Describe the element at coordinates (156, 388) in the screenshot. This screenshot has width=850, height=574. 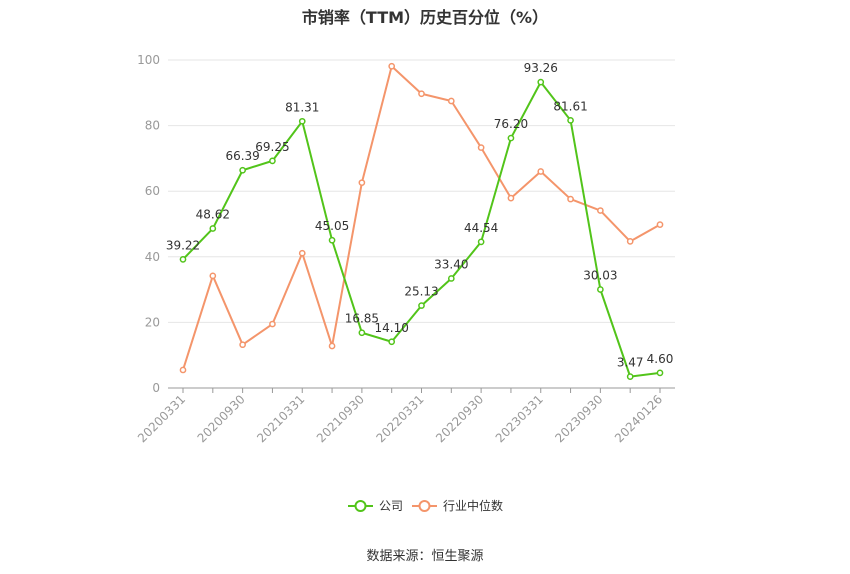
I see `y-tick-label: 0` at that location.